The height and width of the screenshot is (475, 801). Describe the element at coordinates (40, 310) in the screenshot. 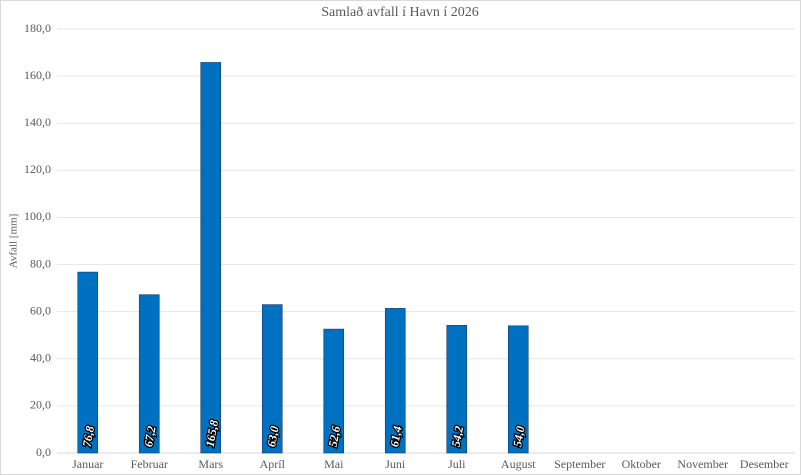

I see `y-tick-label: 60,0` at that location.